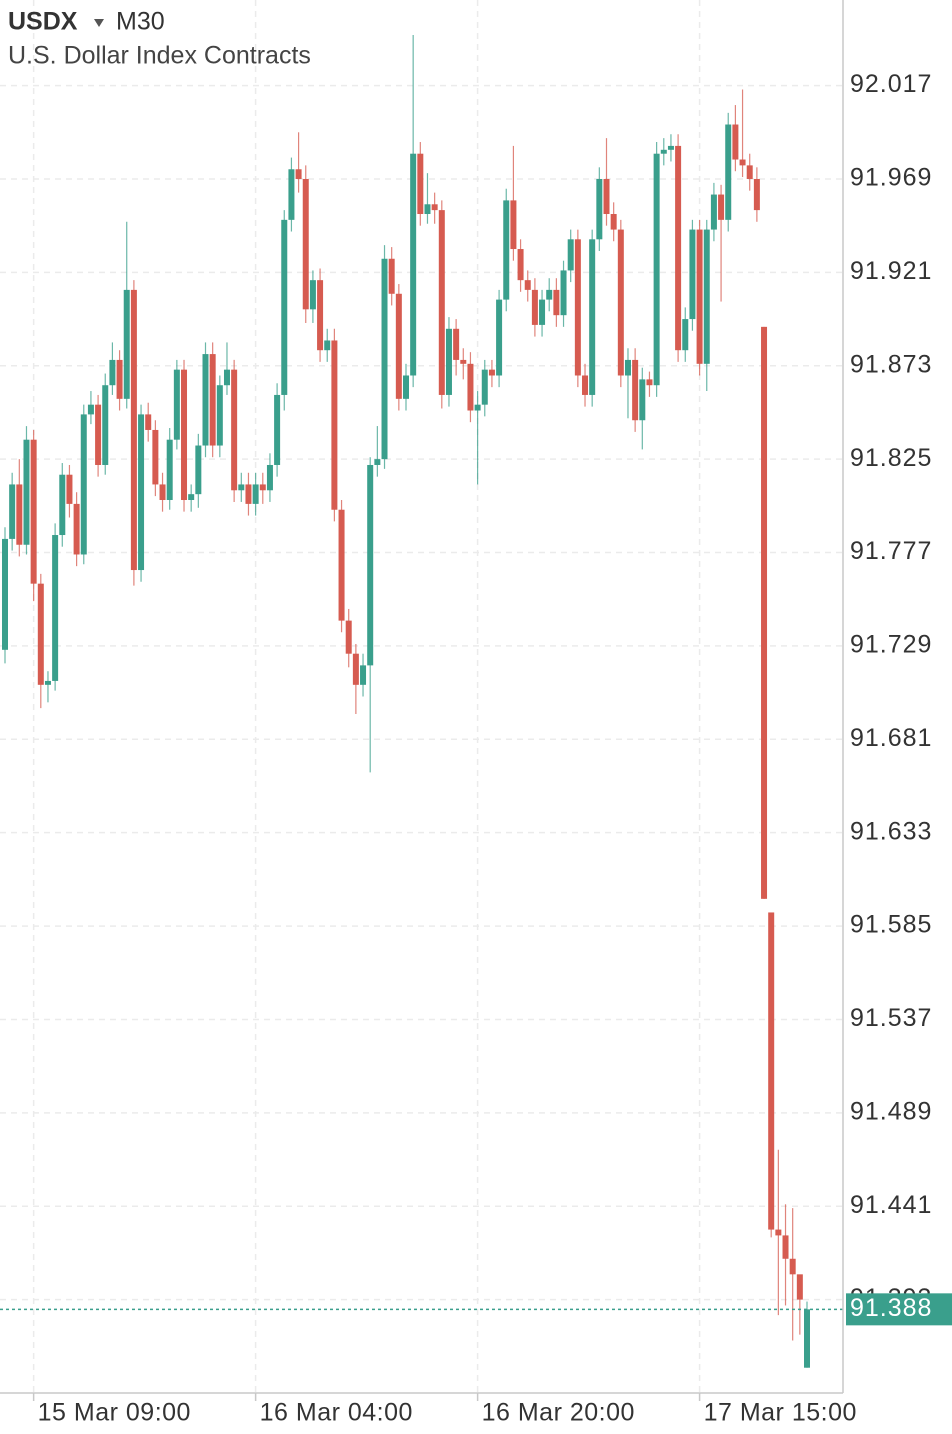  What do you see at coordinates (780, 1413) in the screenshot?
I see `x-tick-label: 17 Mar 15:00` at bounding box center [780, 1413].